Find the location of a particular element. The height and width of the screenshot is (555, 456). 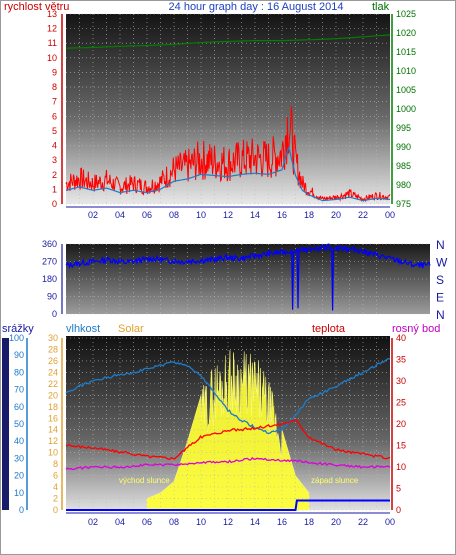

wind-x-tick-22: 22 is located at coordinates (363, 215).